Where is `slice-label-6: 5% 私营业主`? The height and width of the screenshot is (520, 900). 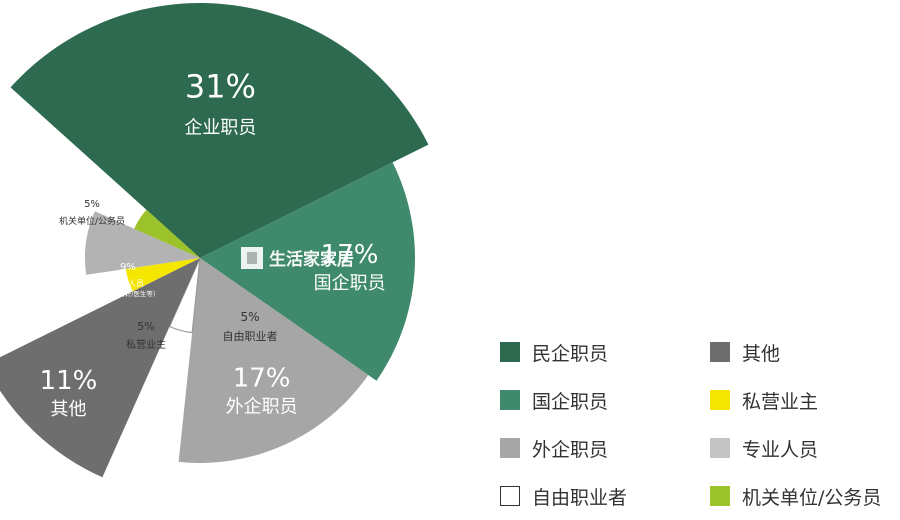 slice-label-6: 5% 私营业主 is located at coordinates (146, 335).